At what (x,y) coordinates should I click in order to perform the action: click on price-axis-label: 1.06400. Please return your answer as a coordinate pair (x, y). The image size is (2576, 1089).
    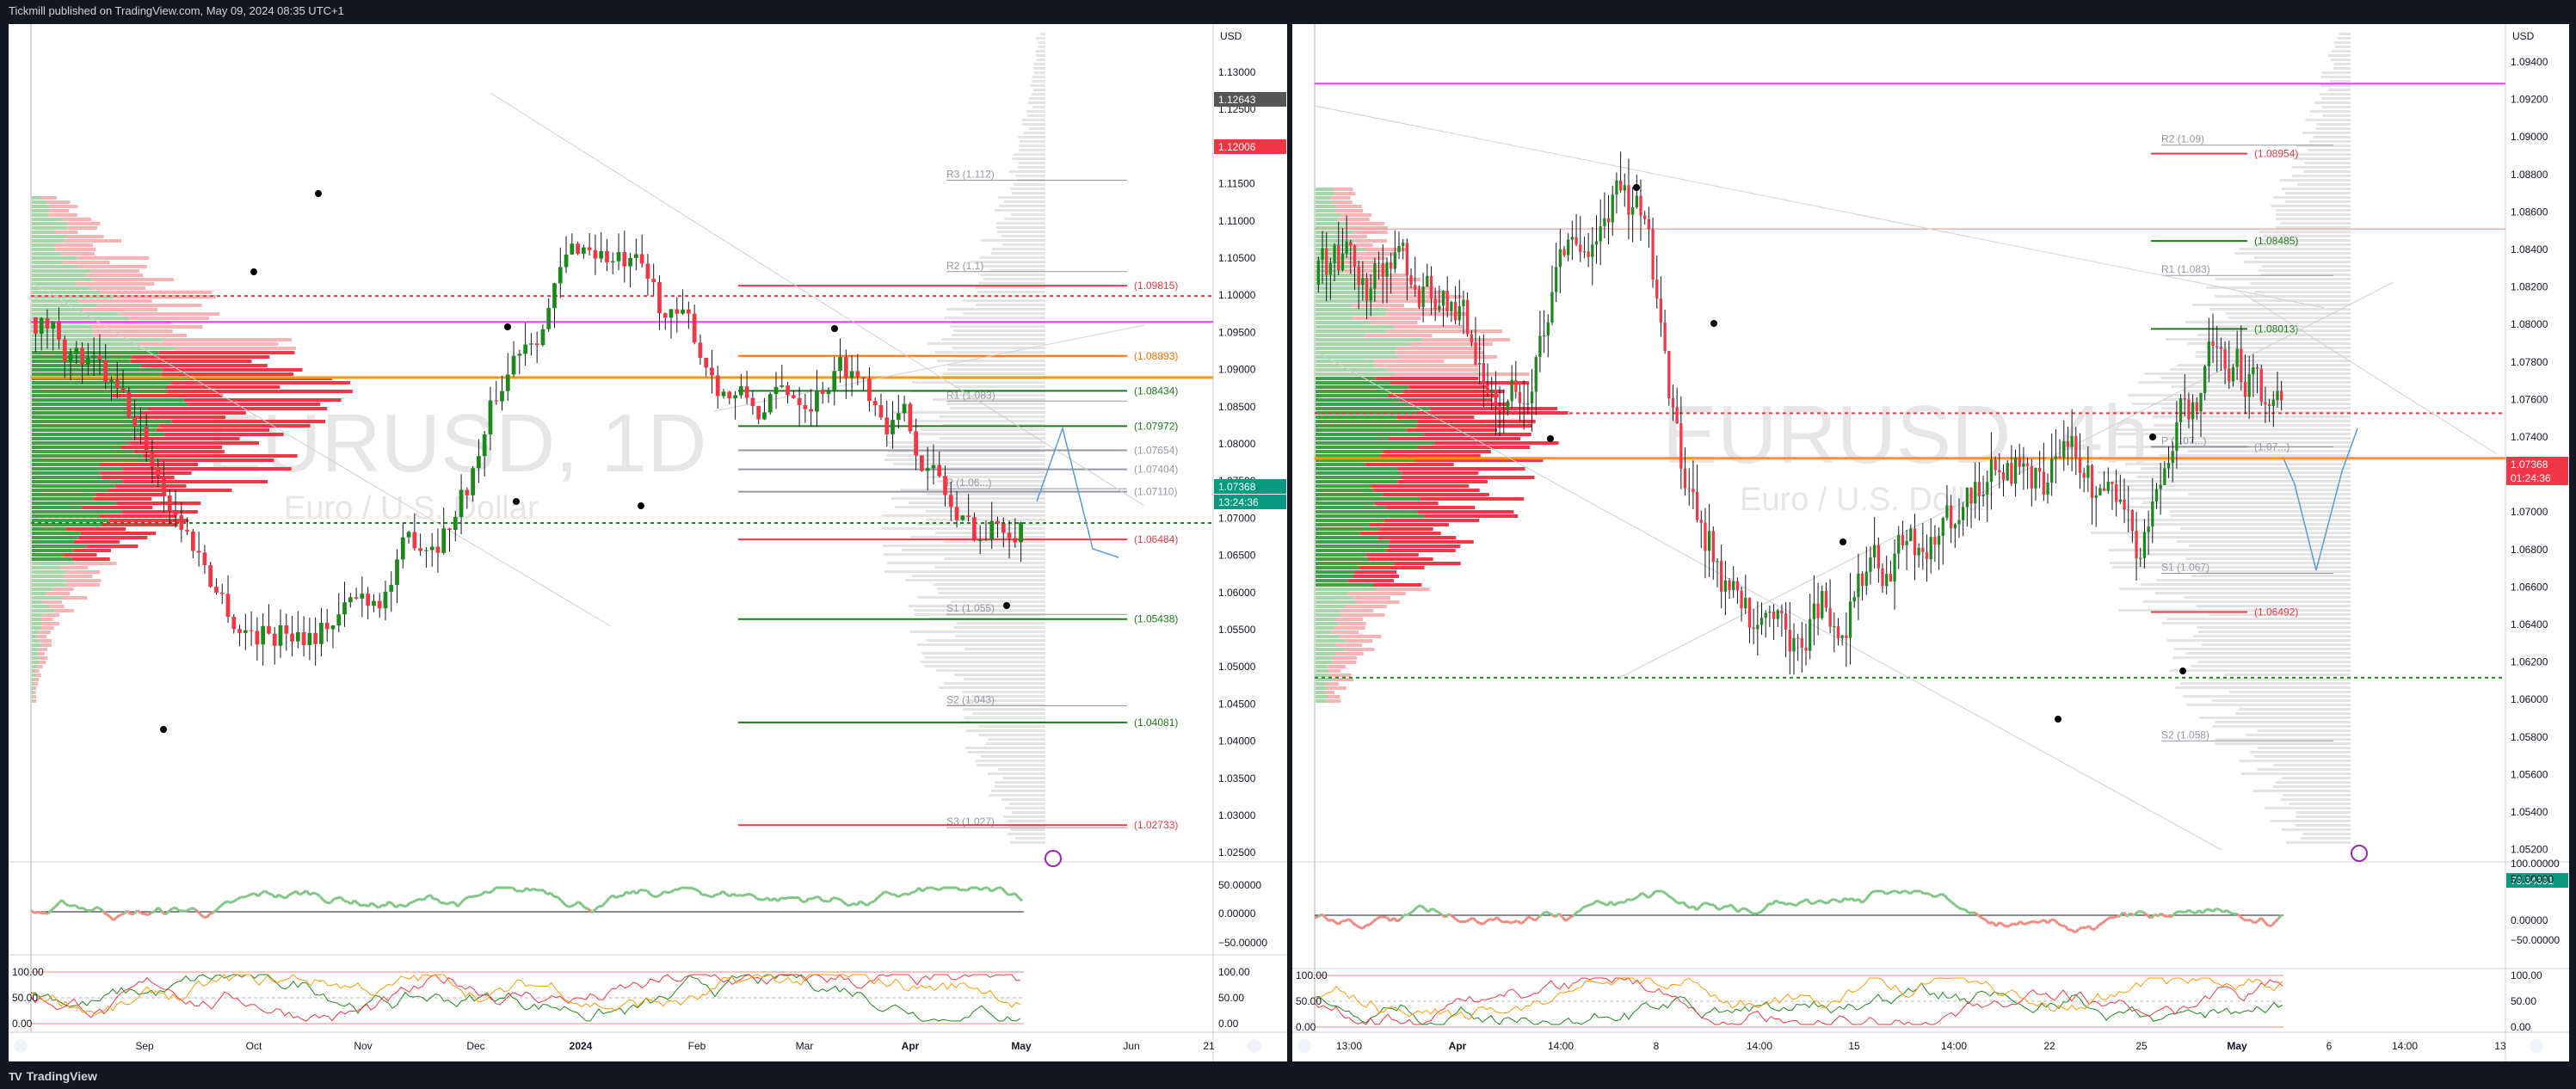
    Looking at the image, I should click on (2530, 624).